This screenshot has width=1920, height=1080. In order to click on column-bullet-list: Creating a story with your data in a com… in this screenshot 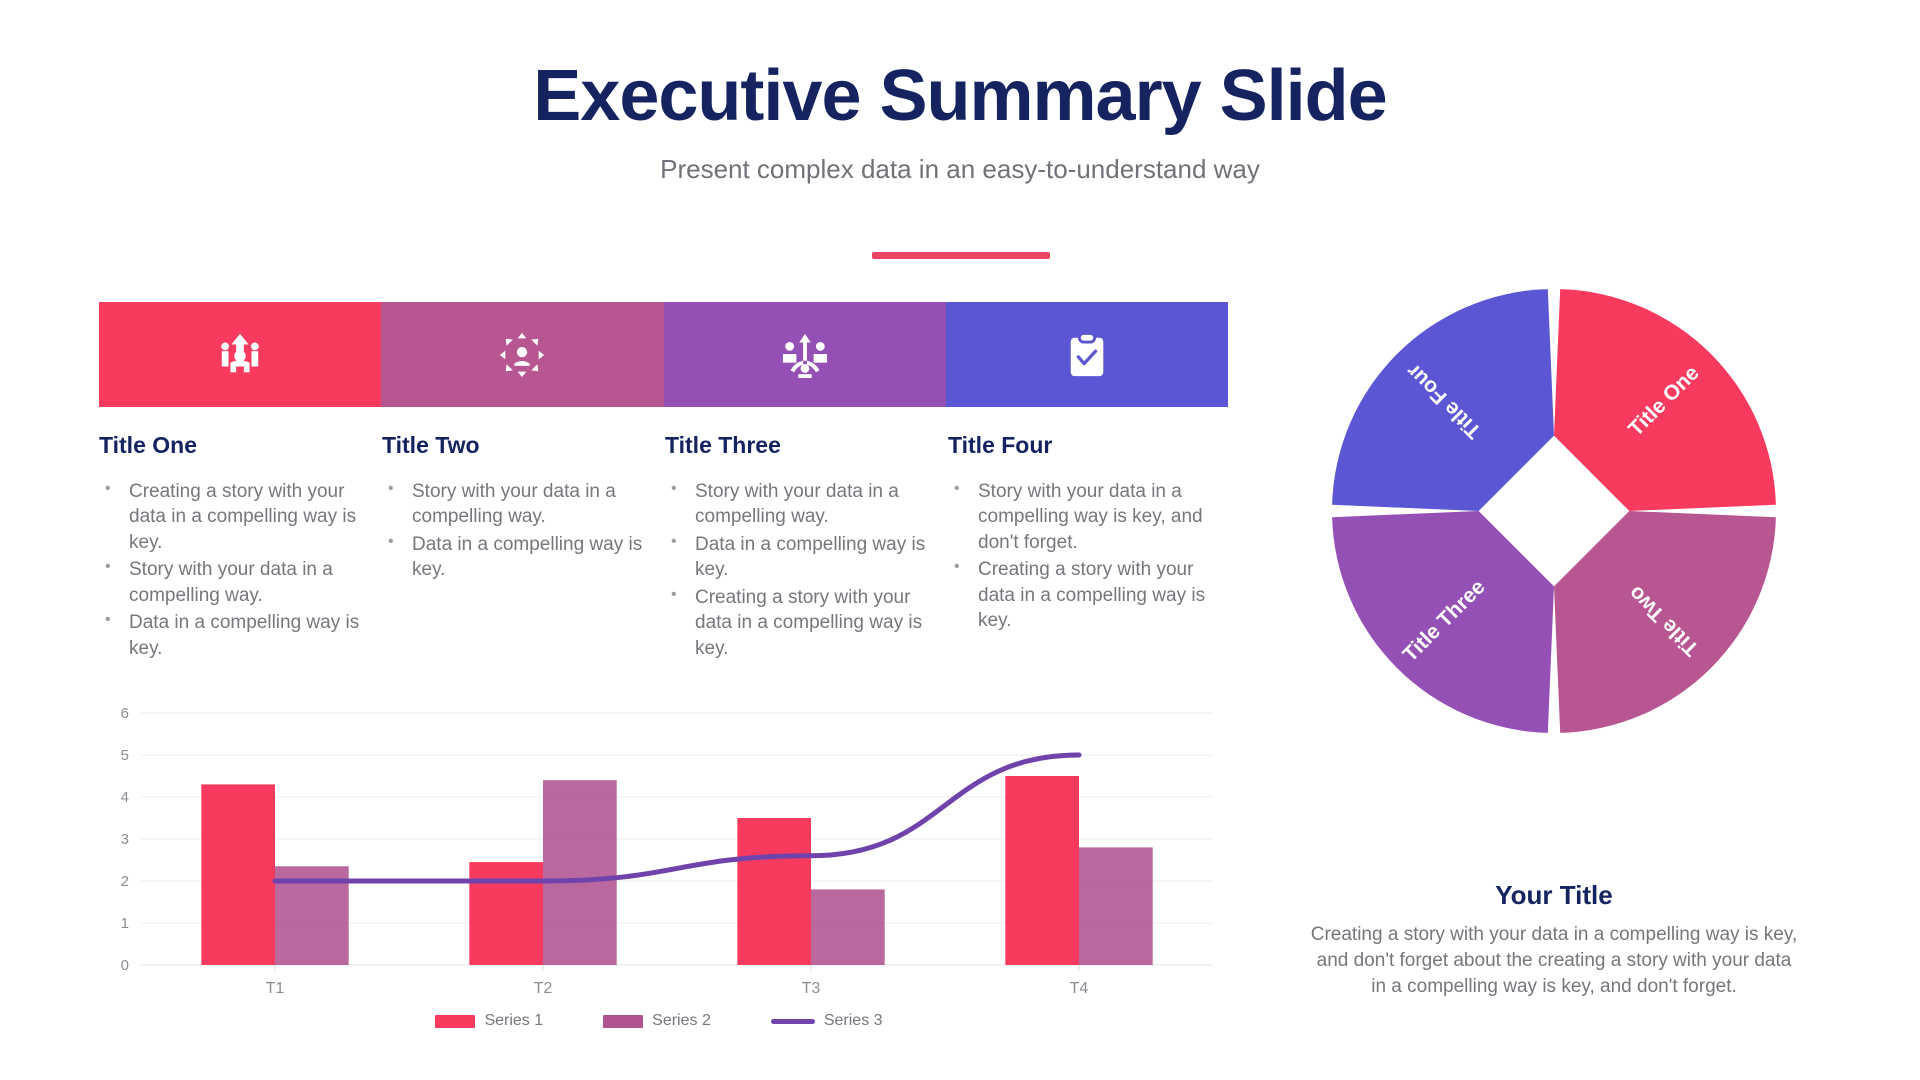, I will do `click(229, 569)`.